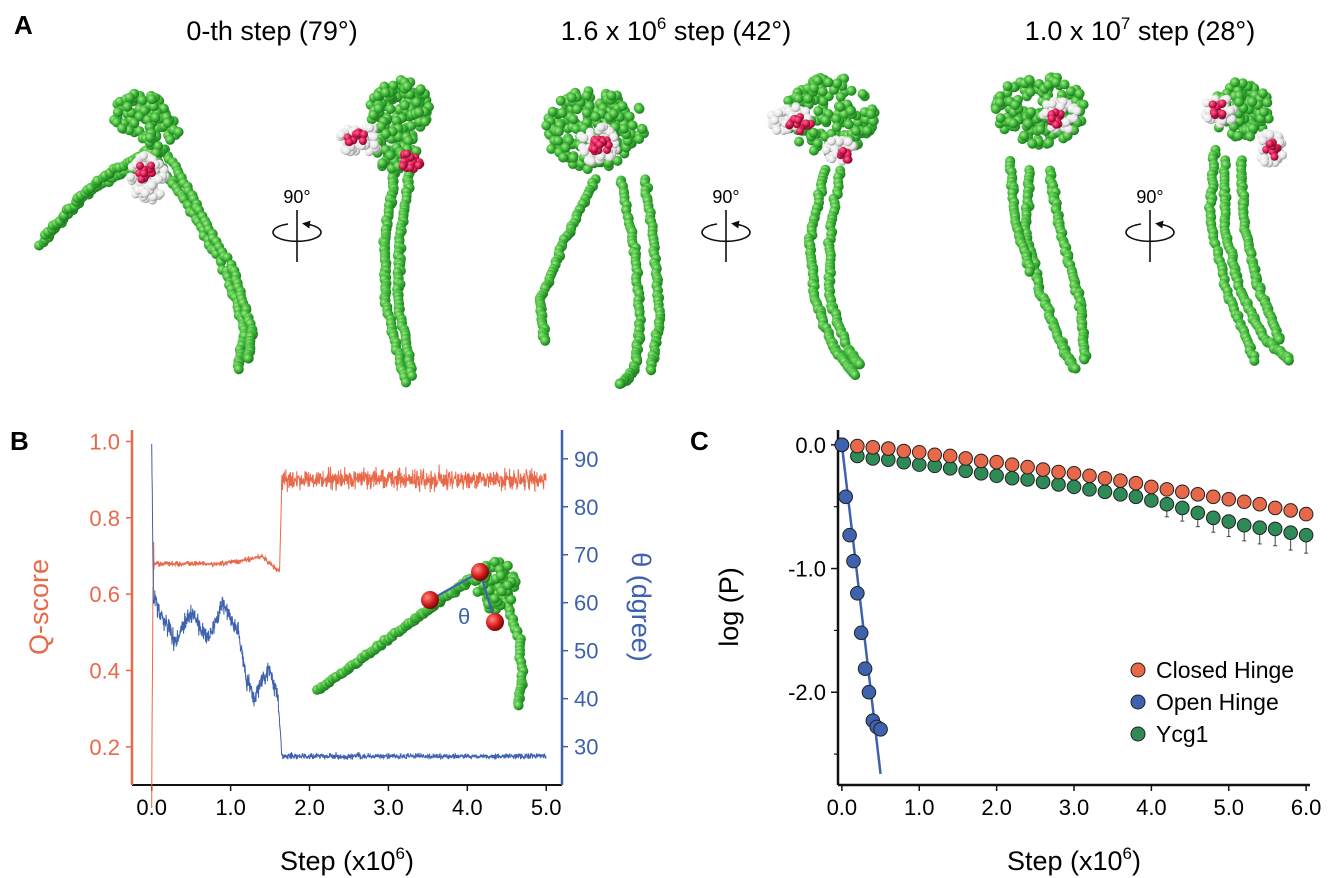 The height and width of the screenshot is (878, 1339). Describe the element at coordinates (388, 807) in the screenshot. I see `b-x-tick-label: 3.0` at that location.